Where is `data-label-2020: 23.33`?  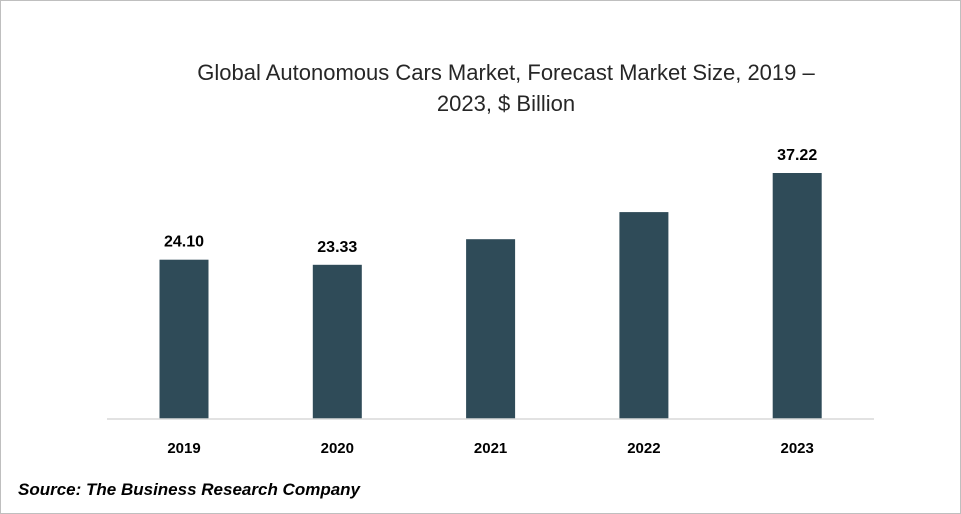 data-label-2020: 23.33 is located at coordinates (337, 247).